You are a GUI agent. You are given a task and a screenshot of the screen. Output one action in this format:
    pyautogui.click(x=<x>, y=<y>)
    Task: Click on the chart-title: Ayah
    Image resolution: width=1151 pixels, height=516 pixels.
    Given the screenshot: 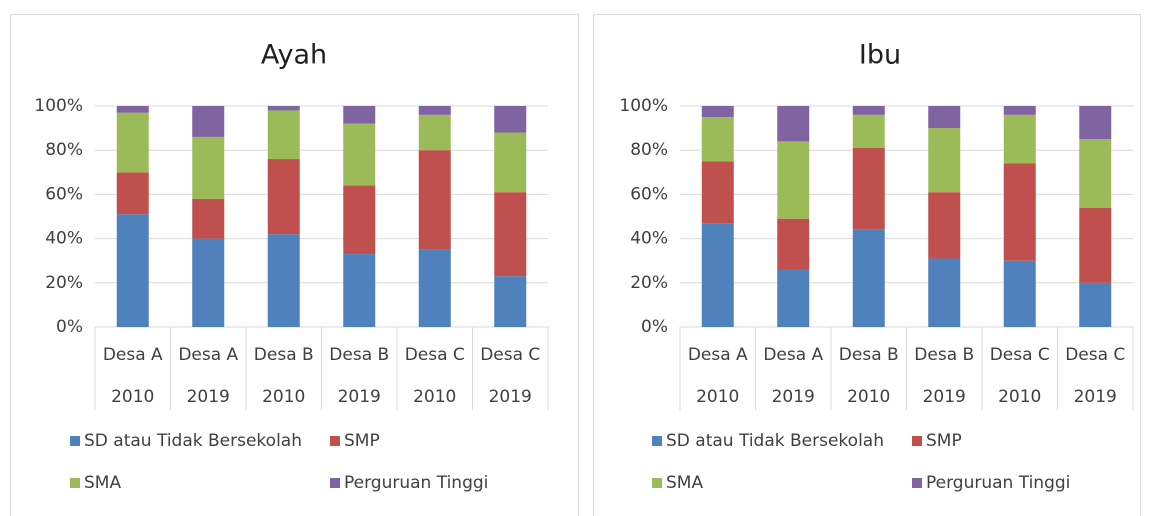 What is the action you would take?
    pyautogui.click(x=294, y=55)
    